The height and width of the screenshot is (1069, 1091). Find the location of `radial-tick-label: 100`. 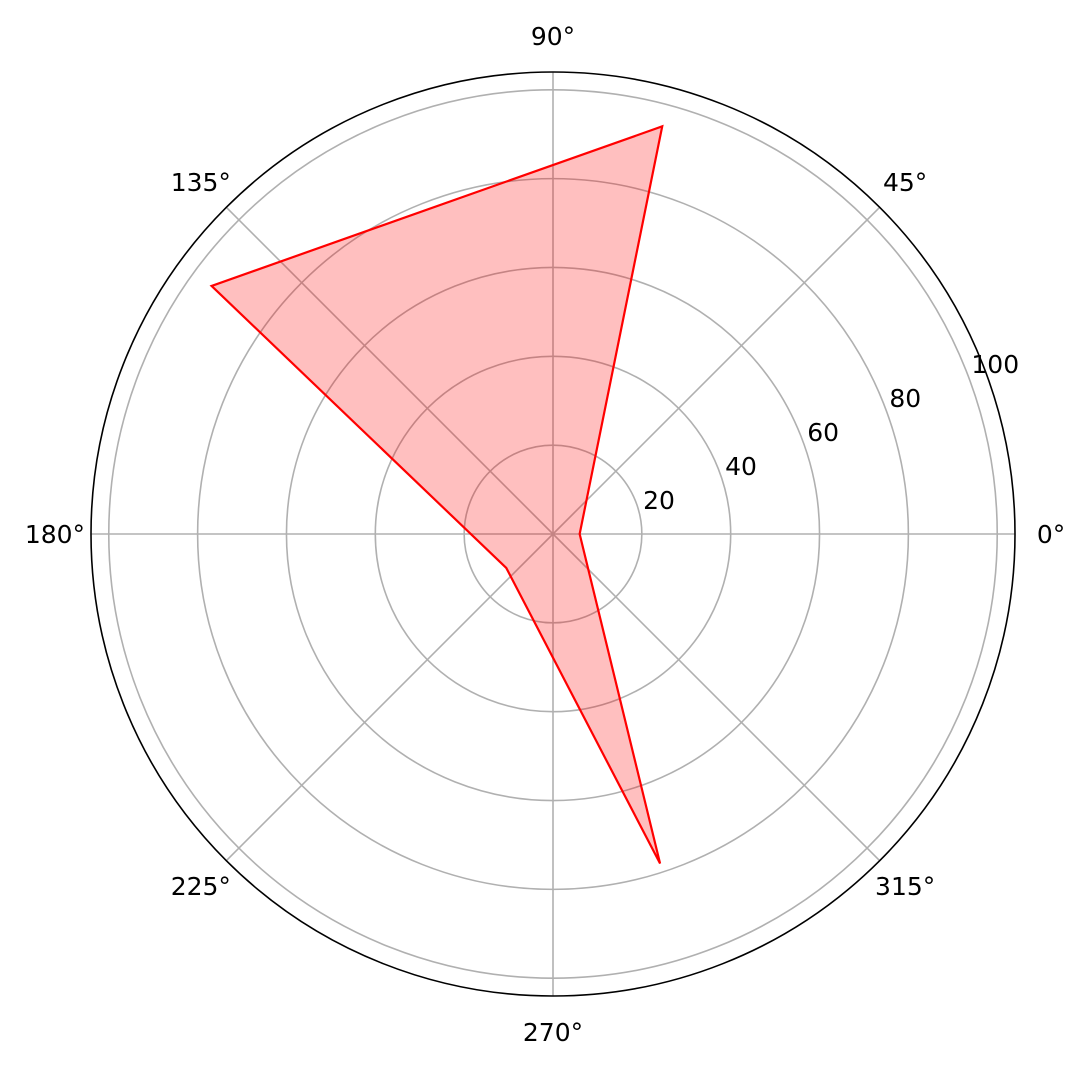

radial-tick-label: 100 is located at coordinates (995, 364).